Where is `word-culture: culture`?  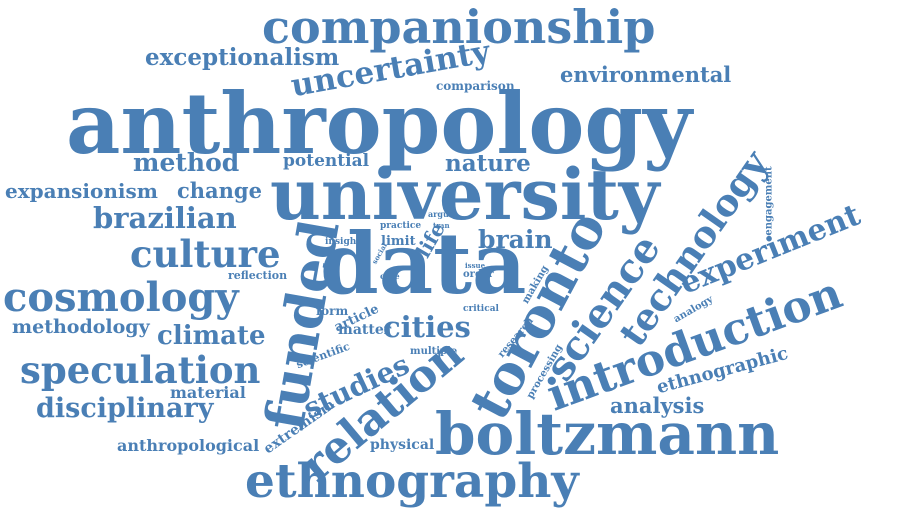 word-culture: culture is located at coordinates (205, 254).